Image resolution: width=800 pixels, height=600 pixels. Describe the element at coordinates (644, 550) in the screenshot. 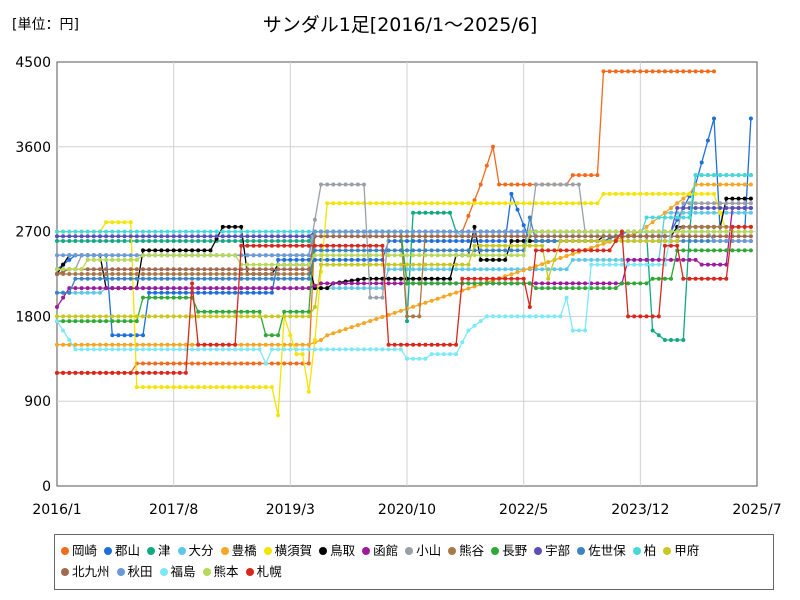

I see `legend-item: 柏` at that location.